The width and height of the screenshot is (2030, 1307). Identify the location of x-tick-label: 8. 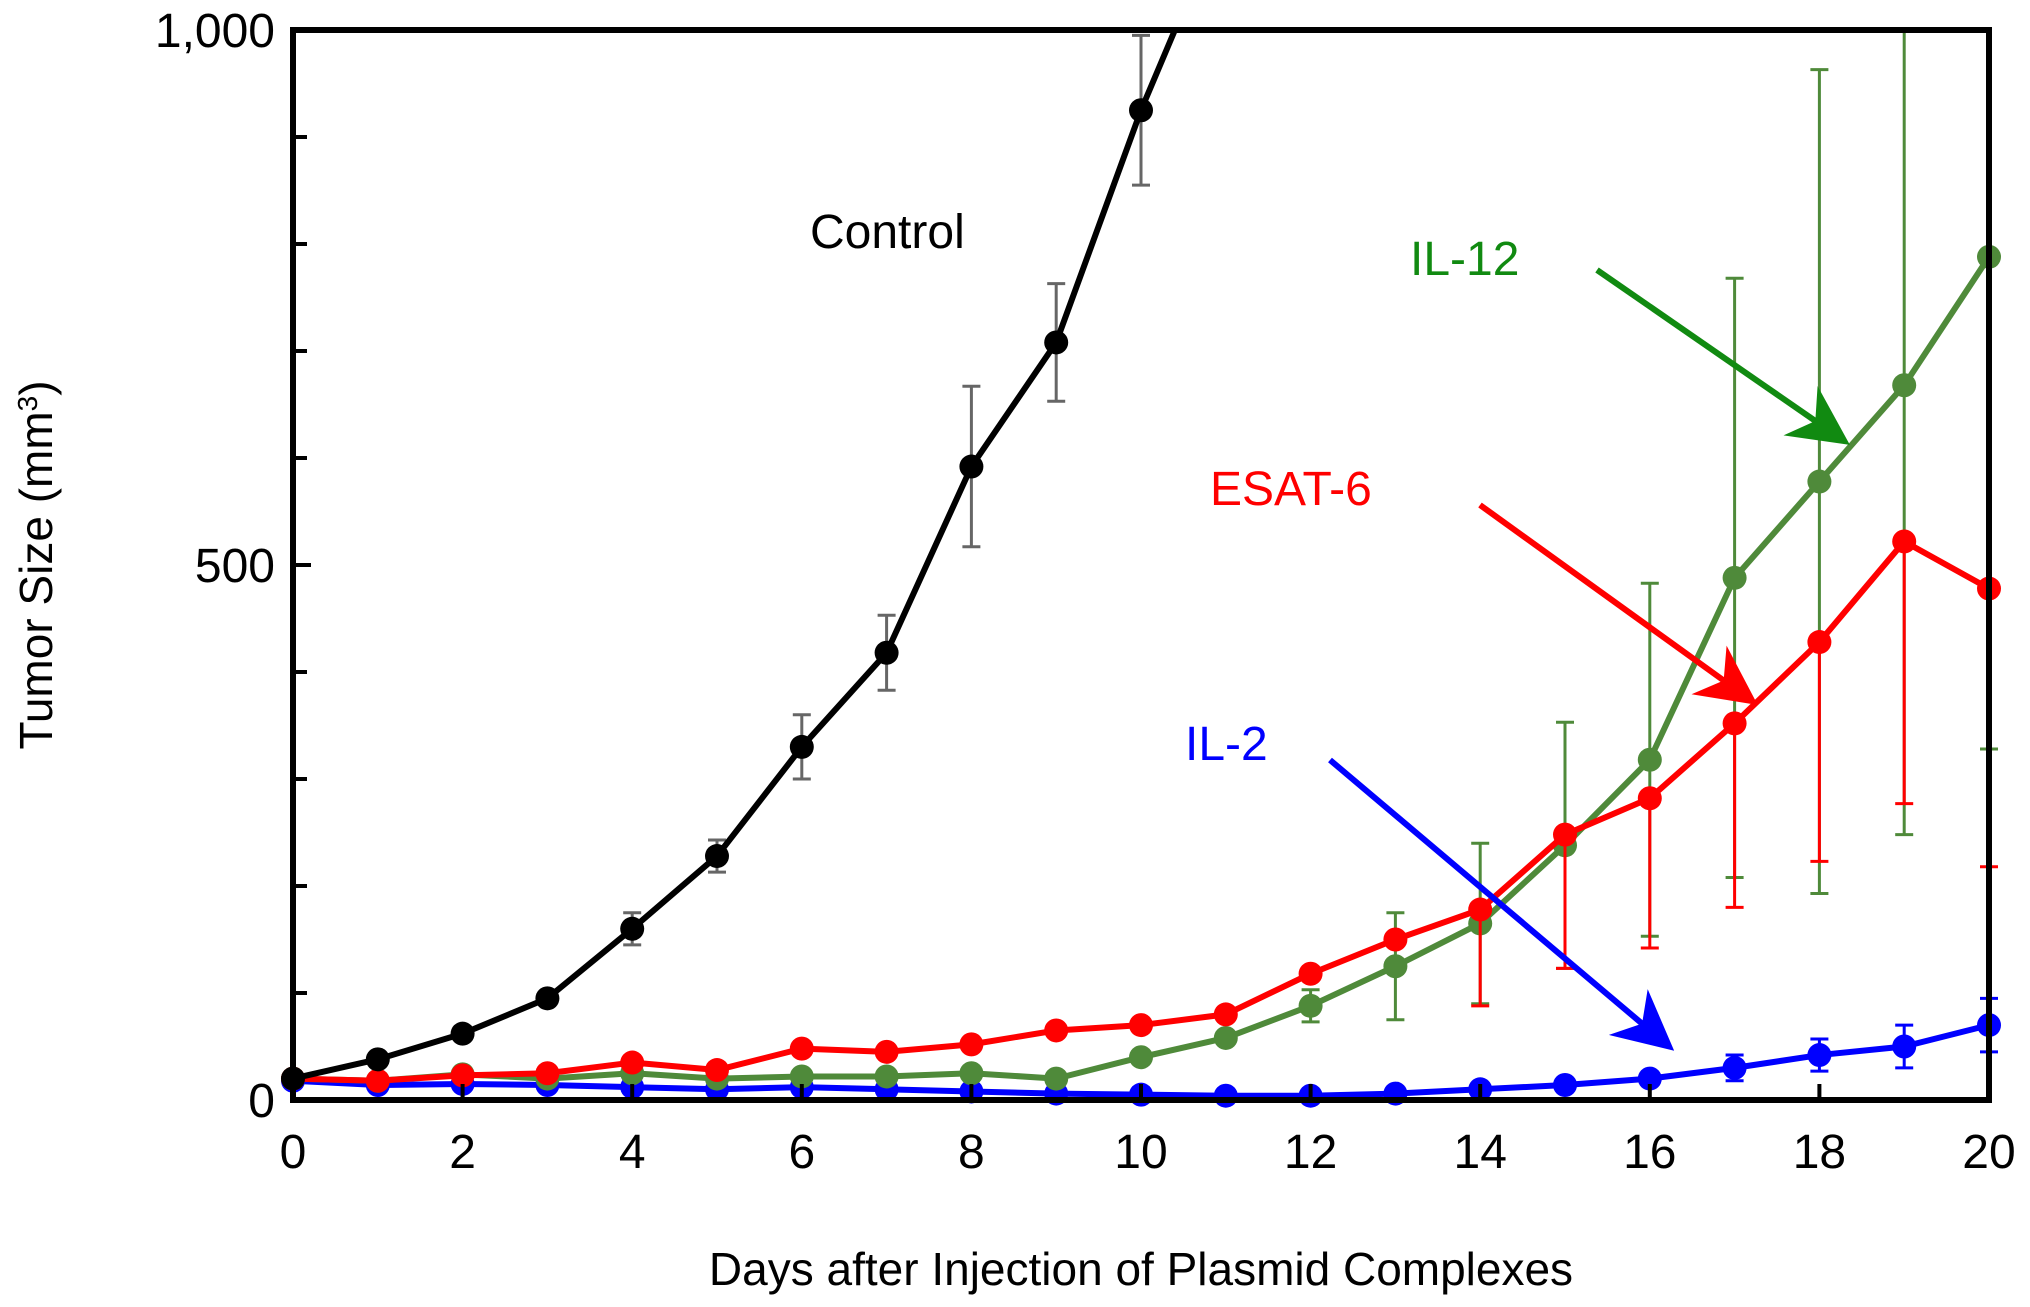
(971, 1152).